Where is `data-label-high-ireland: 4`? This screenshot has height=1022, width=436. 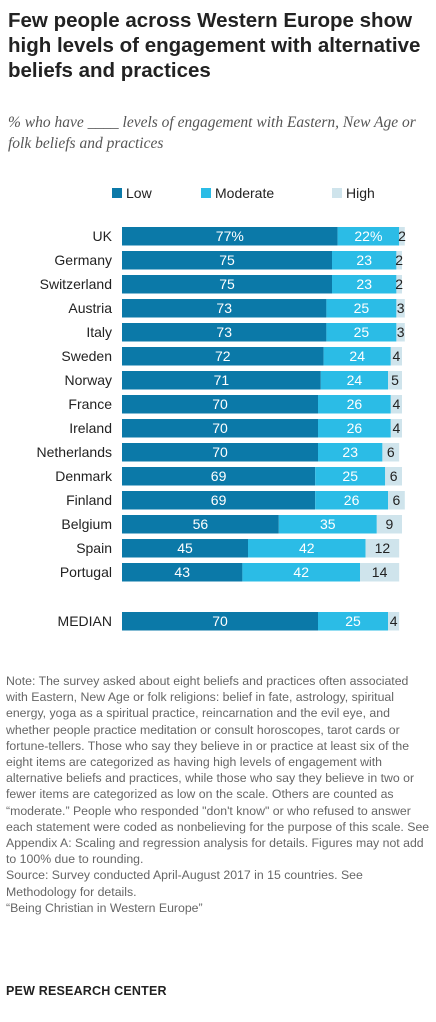
data-label-high-ireland: 4 is located at coordinates (397, 428).